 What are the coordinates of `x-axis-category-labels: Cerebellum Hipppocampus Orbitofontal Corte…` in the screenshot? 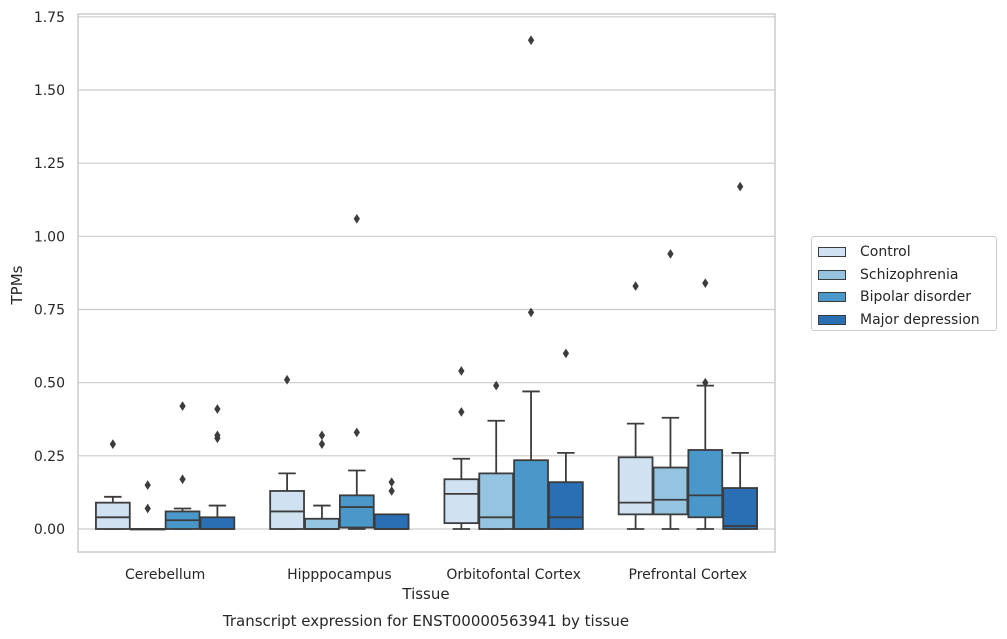 It's located at (436, 575).